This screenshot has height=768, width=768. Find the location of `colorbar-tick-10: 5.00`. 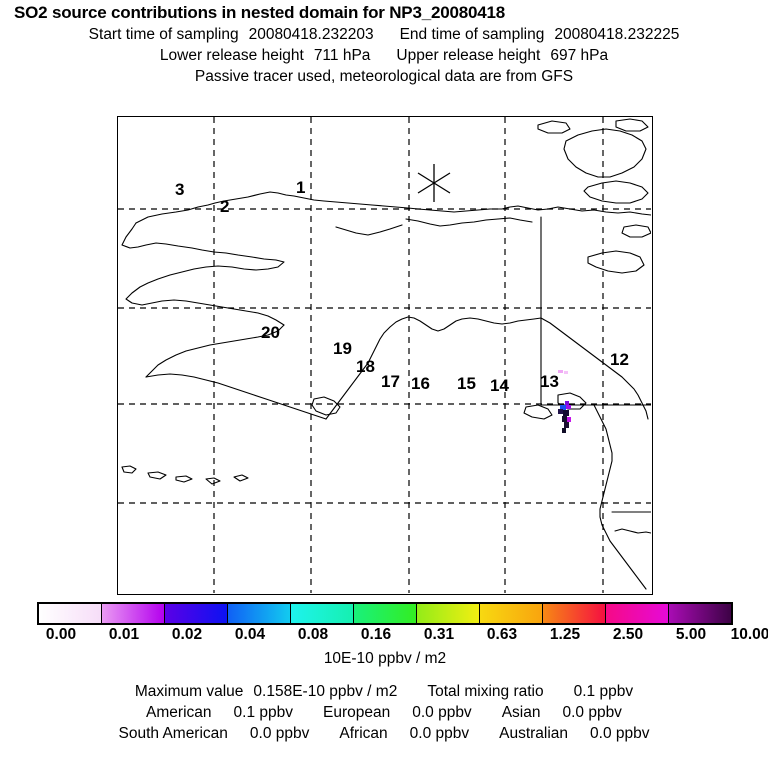

colorbar-tick-10: 5.00 is located at coordinates (691, 634).